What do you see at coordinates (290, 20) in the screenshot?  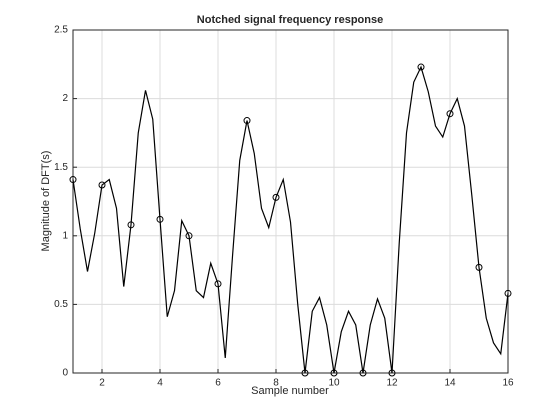 I see `chart-title: Notched signal frequency response` at bounding box center [290, 20].